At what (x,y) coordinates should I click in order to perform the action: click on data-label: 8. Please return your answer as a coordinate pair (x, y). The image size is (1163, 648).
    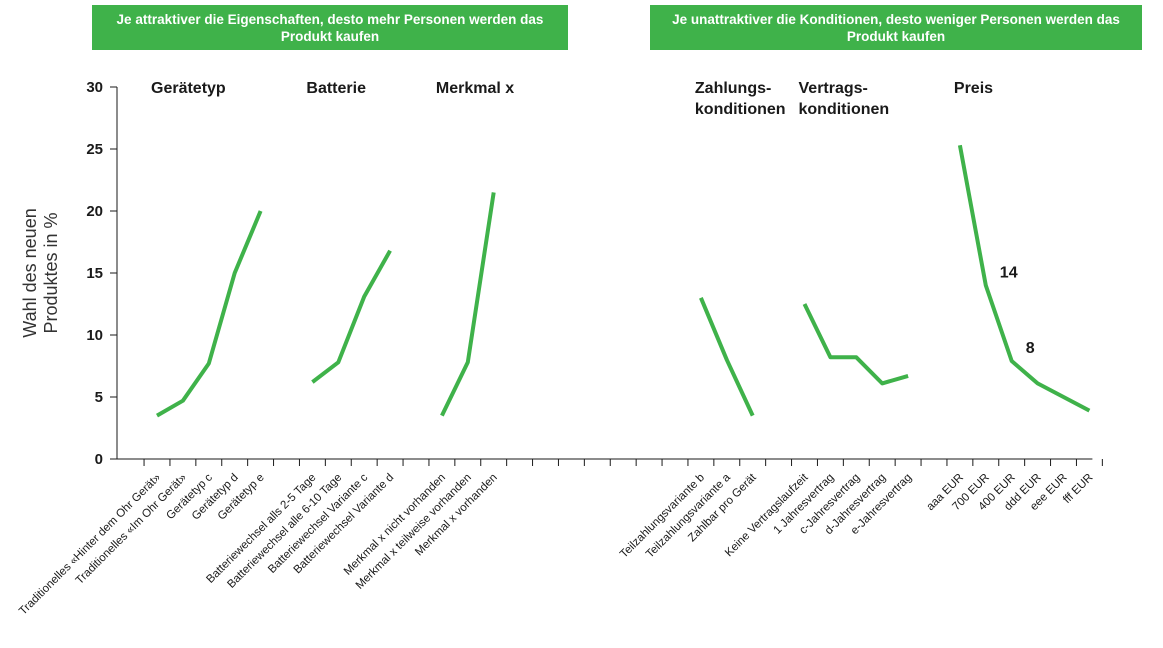
    Looking at the image, I should click on (1030, 348).